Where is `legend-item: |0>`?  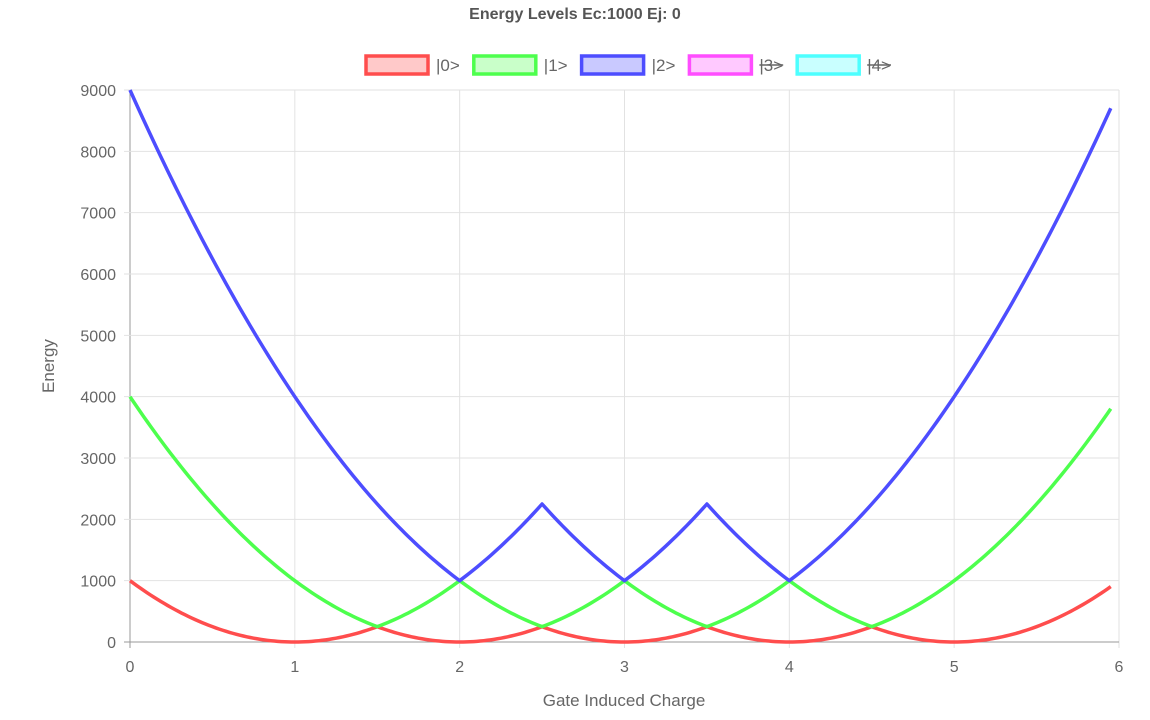
legend-item: |0> is located at coordinates (412, 65).